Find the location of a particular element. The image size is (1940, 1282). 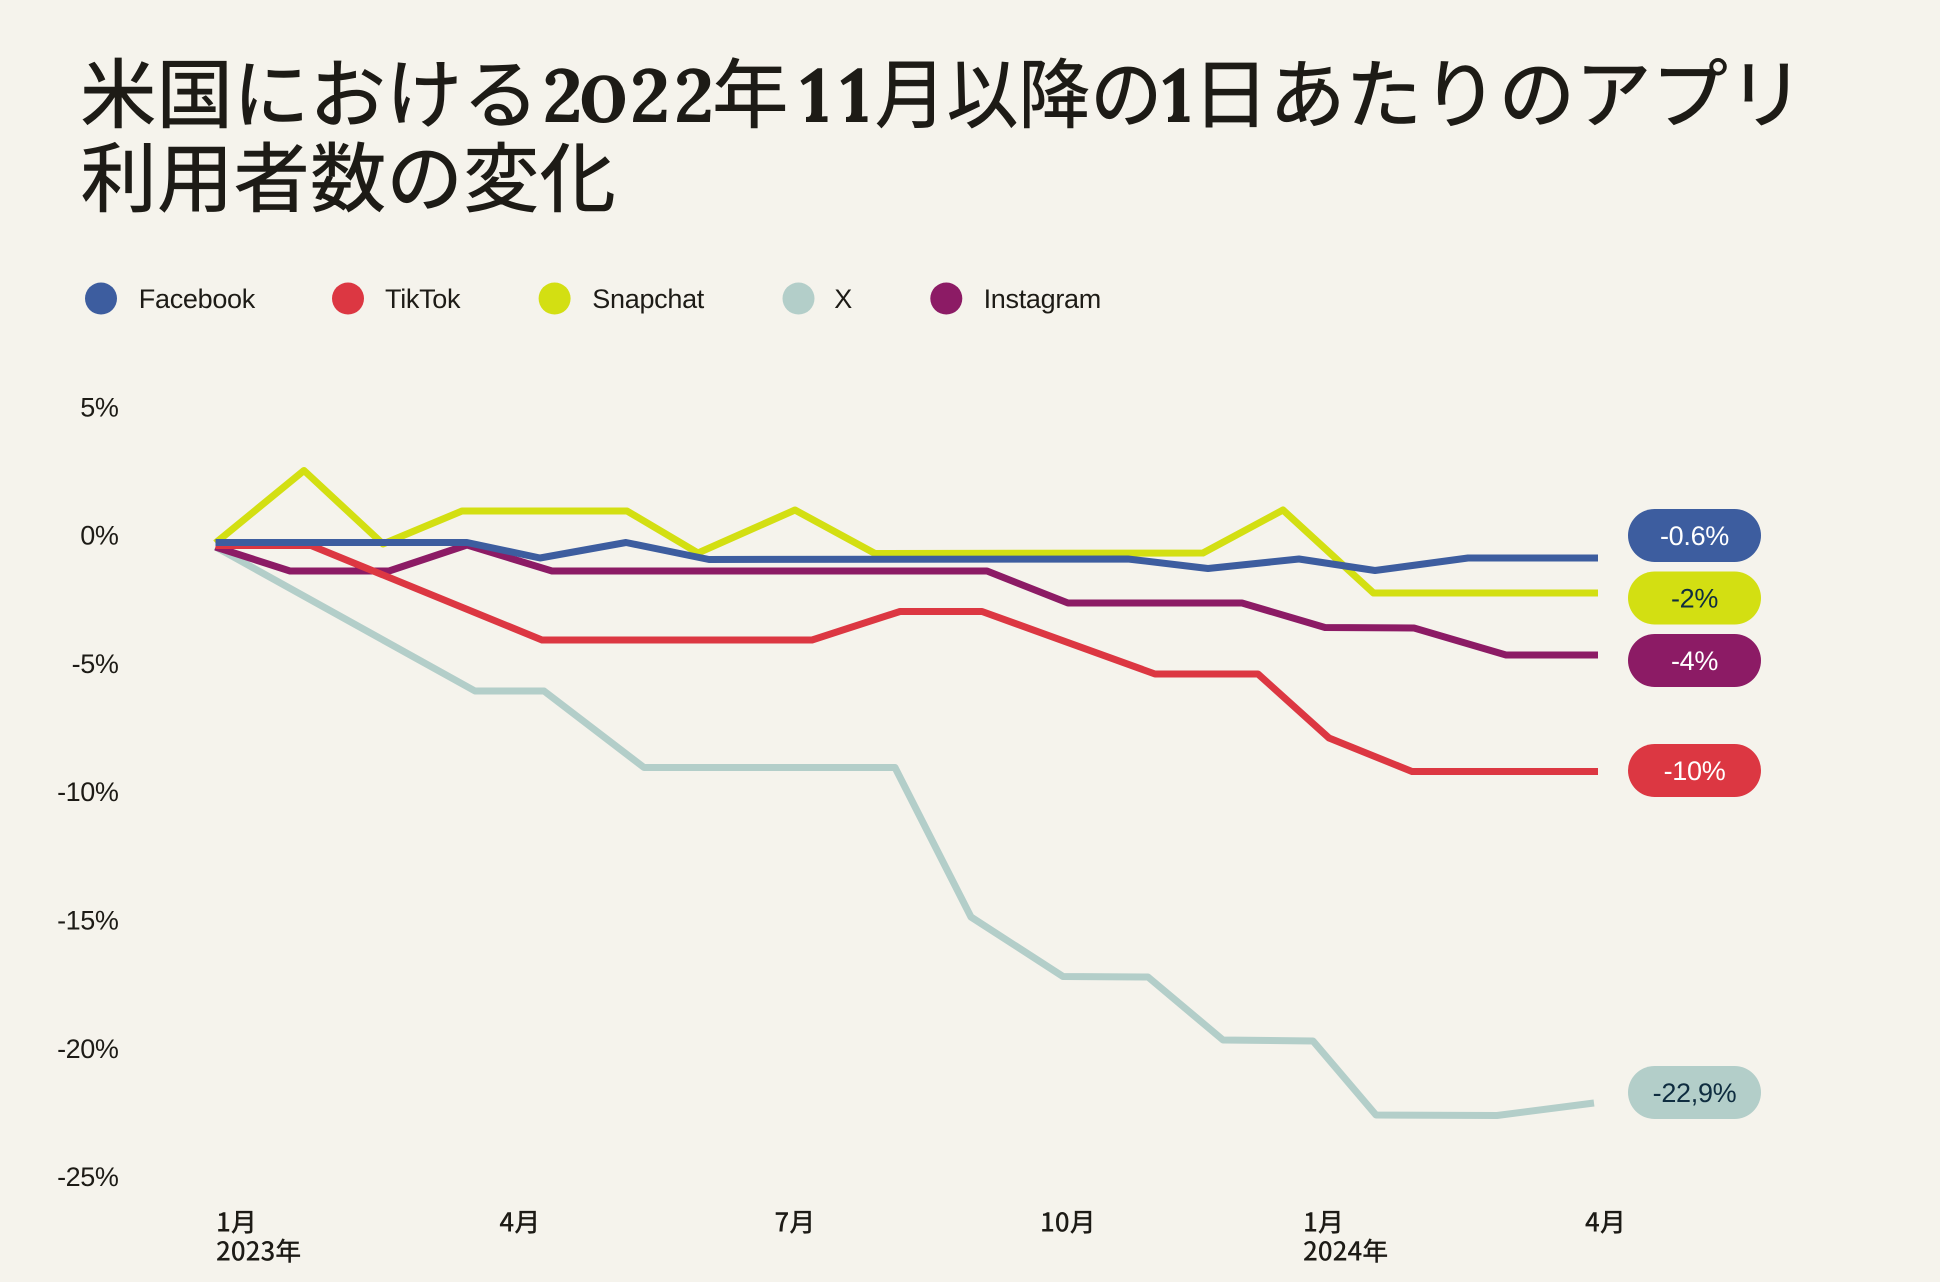

svg-text: -15% is located at coordinates (88, 921).